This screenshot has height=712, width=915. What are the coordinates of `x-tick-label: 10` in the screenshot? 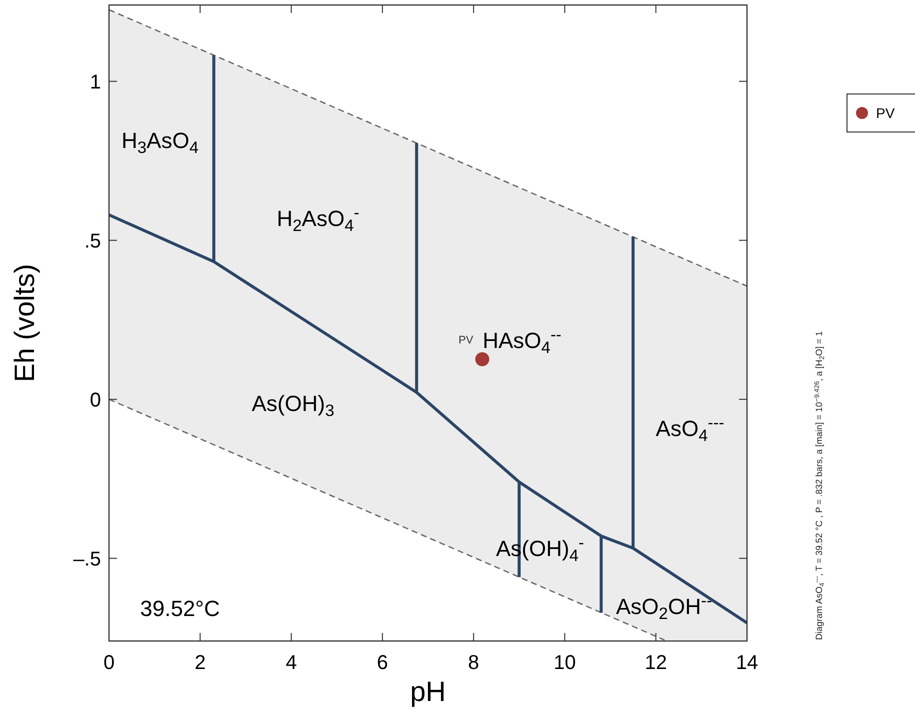 It's located at (565, 663).